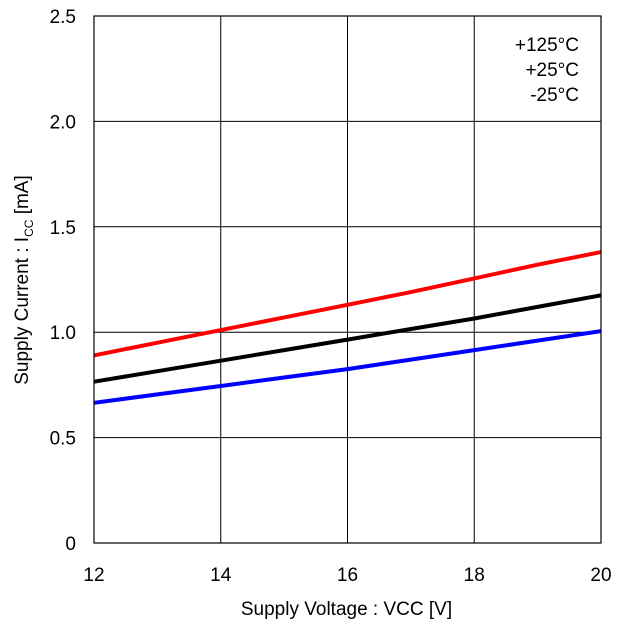 The height and width of the screenshot is (626, 617). I want to click on legend-entry: +25°C, so click(552, 70).